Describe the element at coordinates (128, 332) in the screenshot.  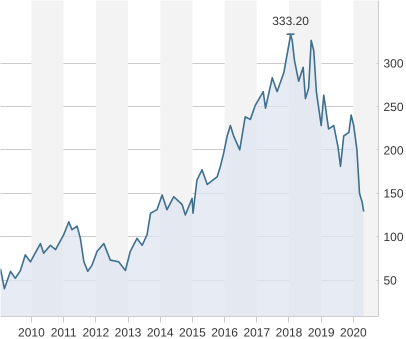
I see `x-tick-label: 2013` at that location.